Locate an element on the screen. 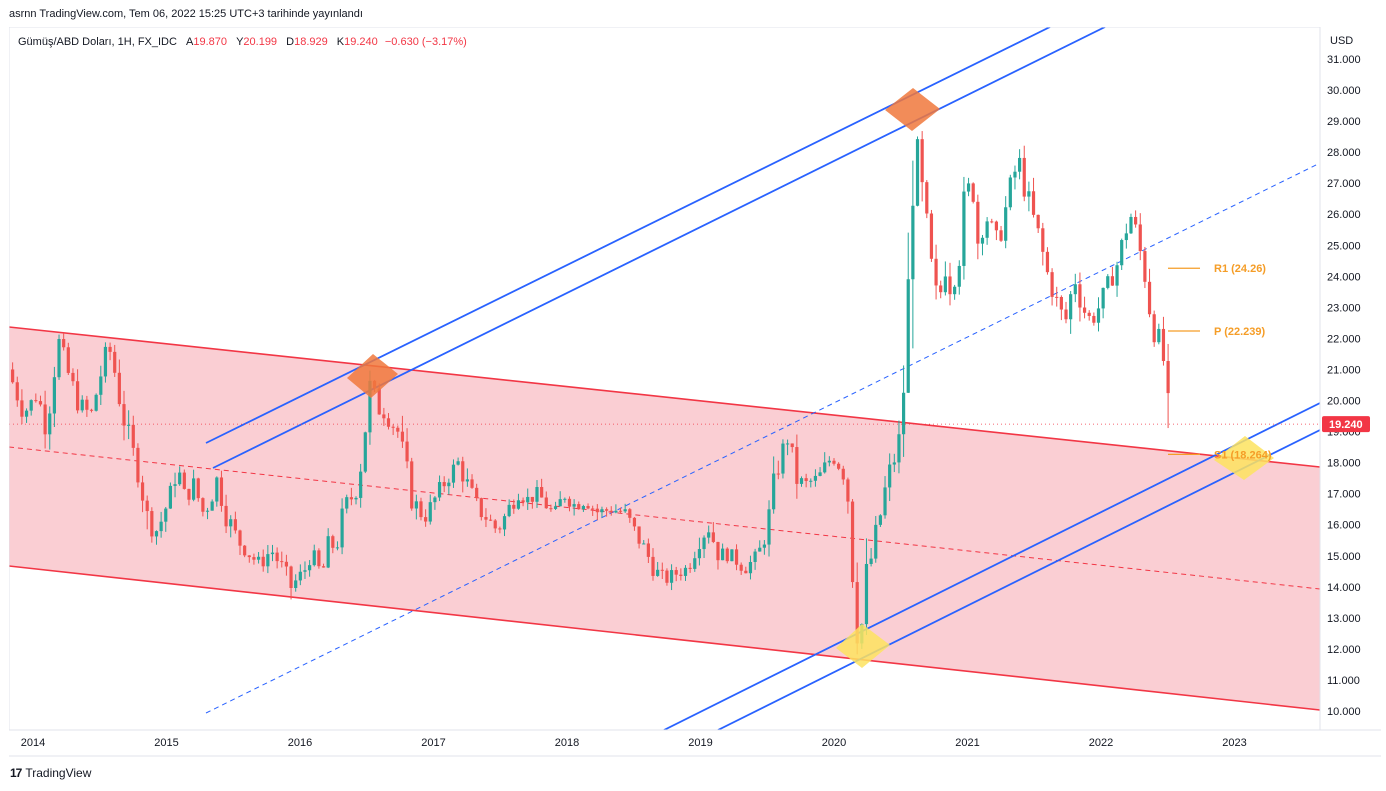 The image size is (1386, 791). y-tick-label: 23.000 is located at coordinates (1344, 308).